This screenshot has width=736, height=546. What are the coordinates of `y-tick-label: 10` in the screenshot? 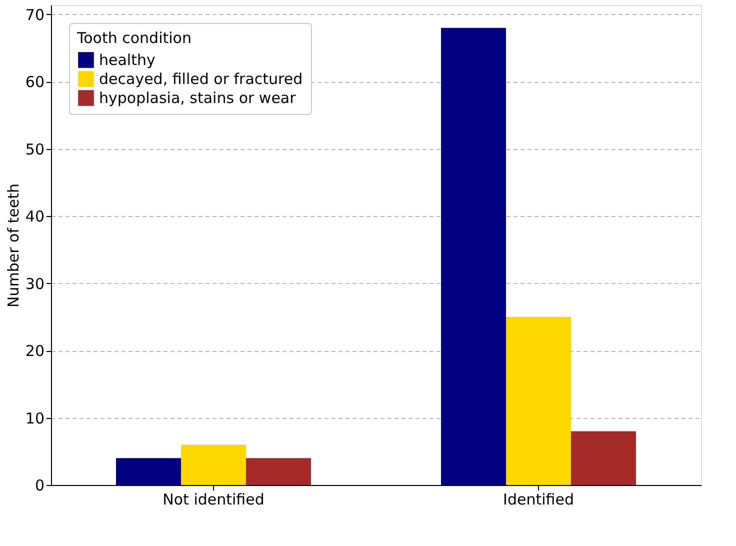 It's located at (34, 418).